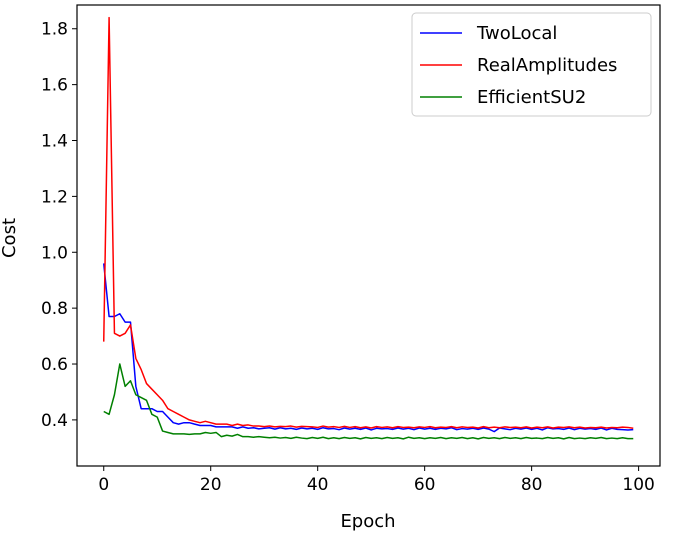 The height and width of the screenshot is (540, 673). I want to click on x-tick-label: 100, so click(638, 485).